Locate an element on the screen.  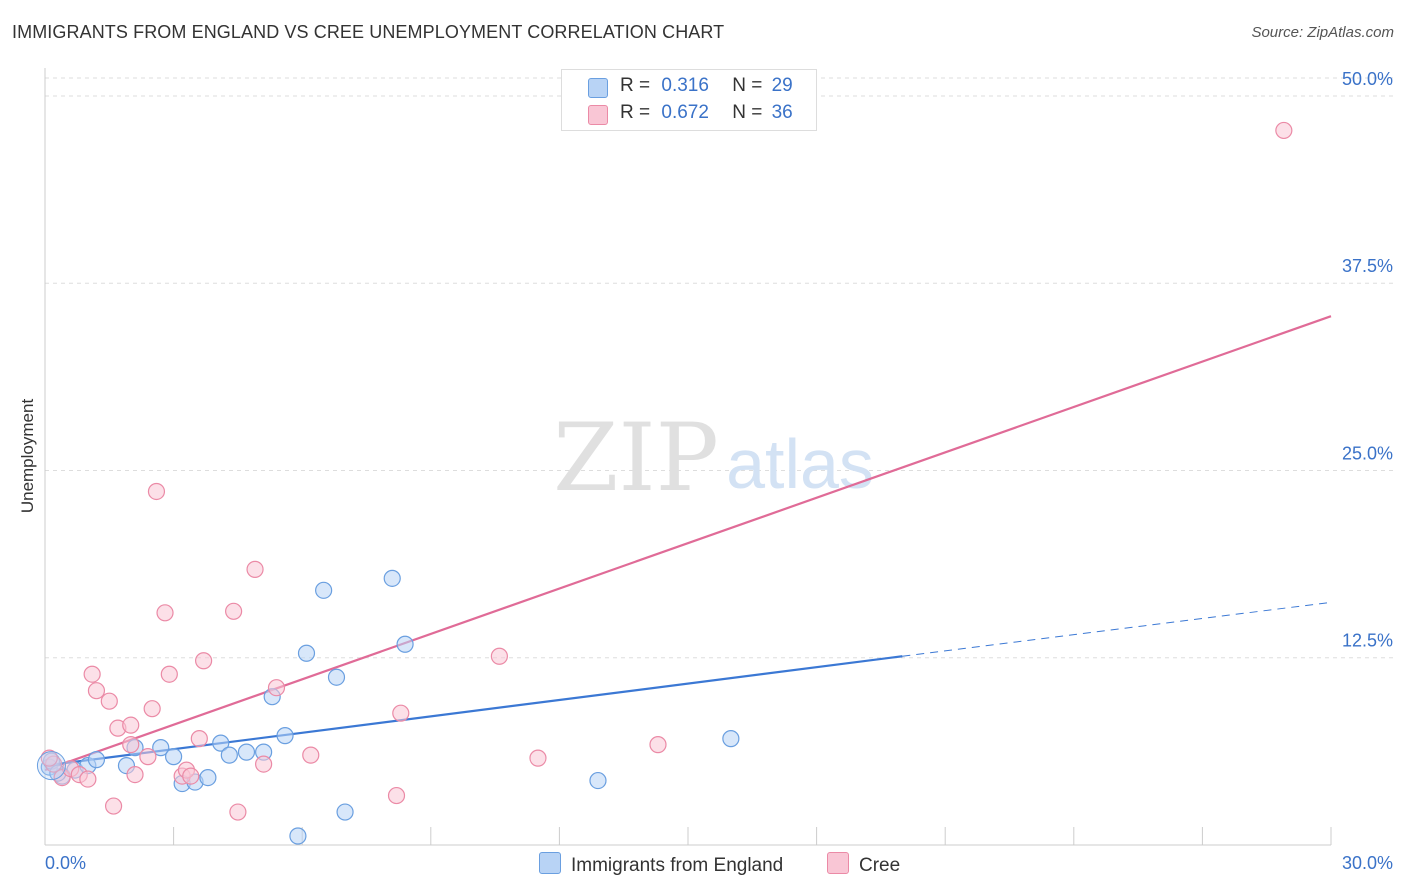
r-value: 0.672 is located at coordinates (685, 112).